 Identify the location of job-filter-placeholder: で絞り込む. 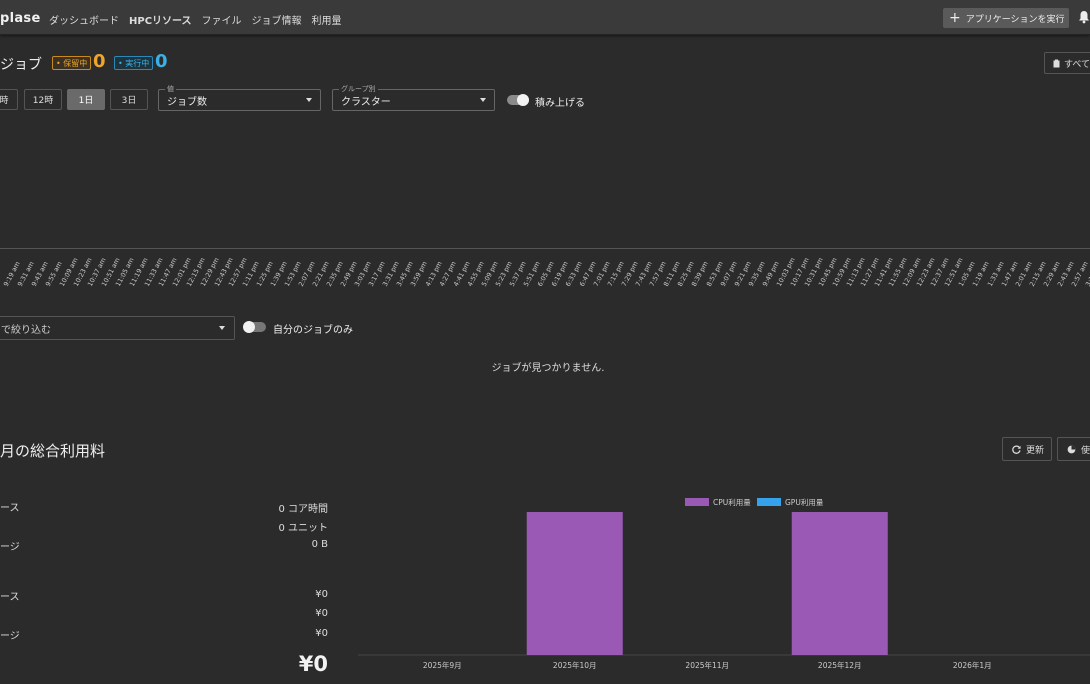
(26, 330).